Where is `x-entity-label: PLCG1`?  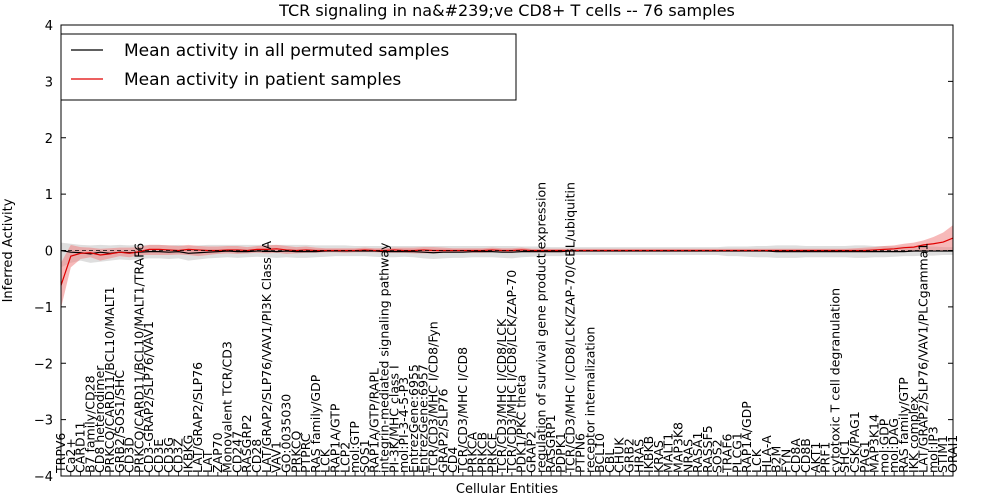
x-entity-label: PLCG1 is located at coordinates (736, 452).